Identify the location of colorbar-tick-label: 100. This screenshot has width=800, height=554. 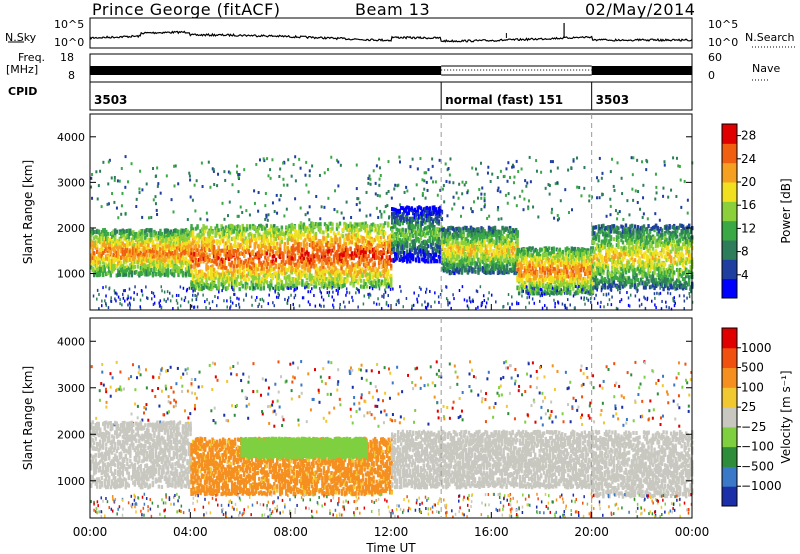
(752, 387).